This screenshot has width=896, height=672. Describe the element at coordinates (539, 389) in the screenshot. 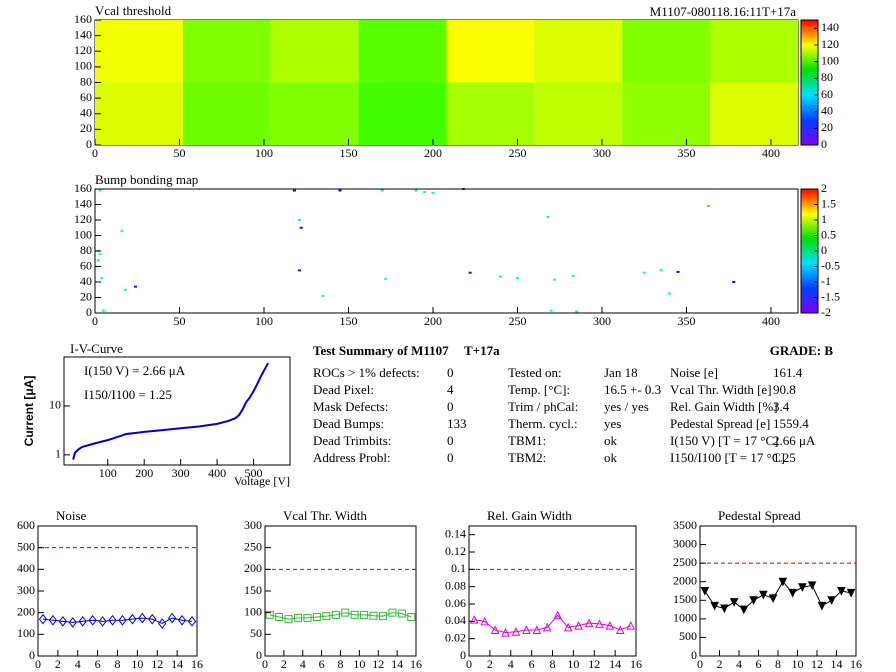

I see `summary-label: Temp. [°C]:` at that location.